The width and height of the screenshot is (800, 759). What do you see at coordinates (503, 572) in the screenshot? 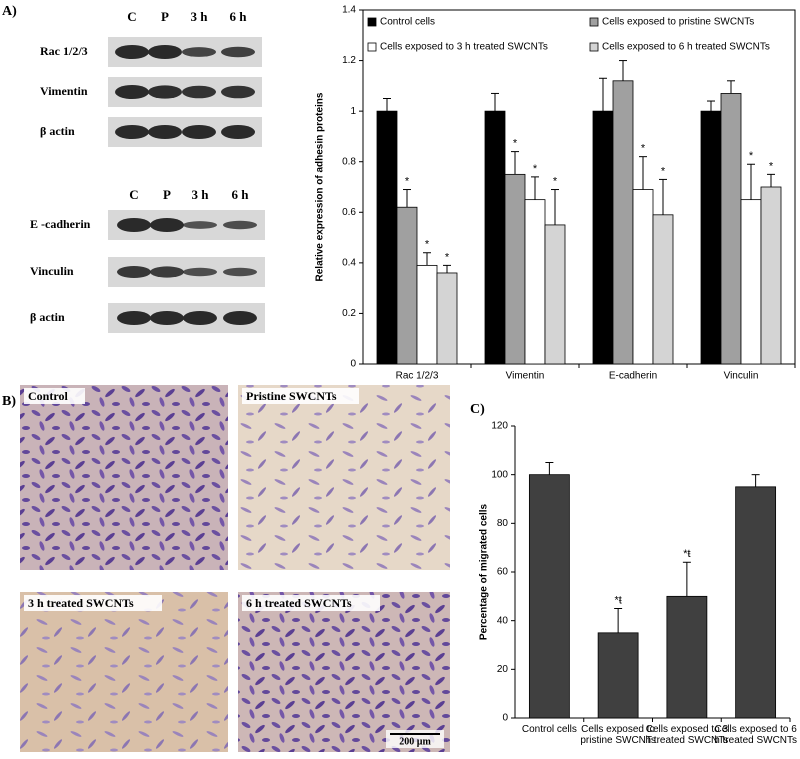
I see `y-tick-label: 60` at bounding box center [503, 572].